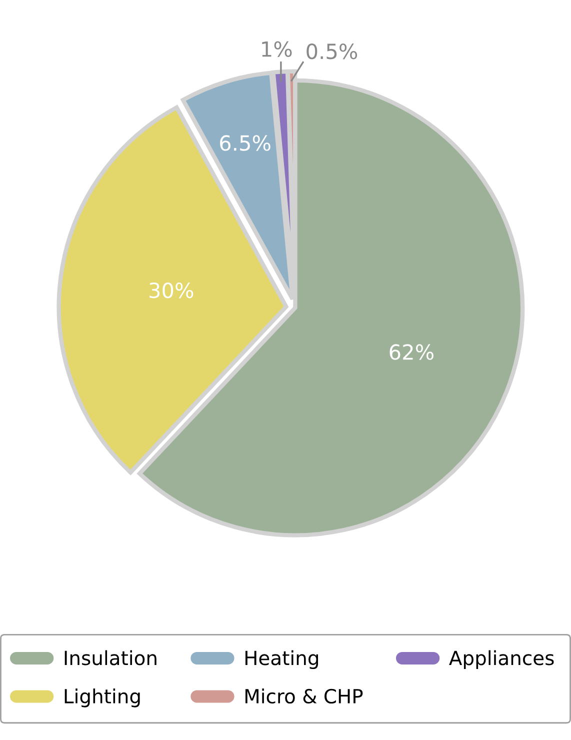  I want to click on data-label: 1%, so click(277, 49).